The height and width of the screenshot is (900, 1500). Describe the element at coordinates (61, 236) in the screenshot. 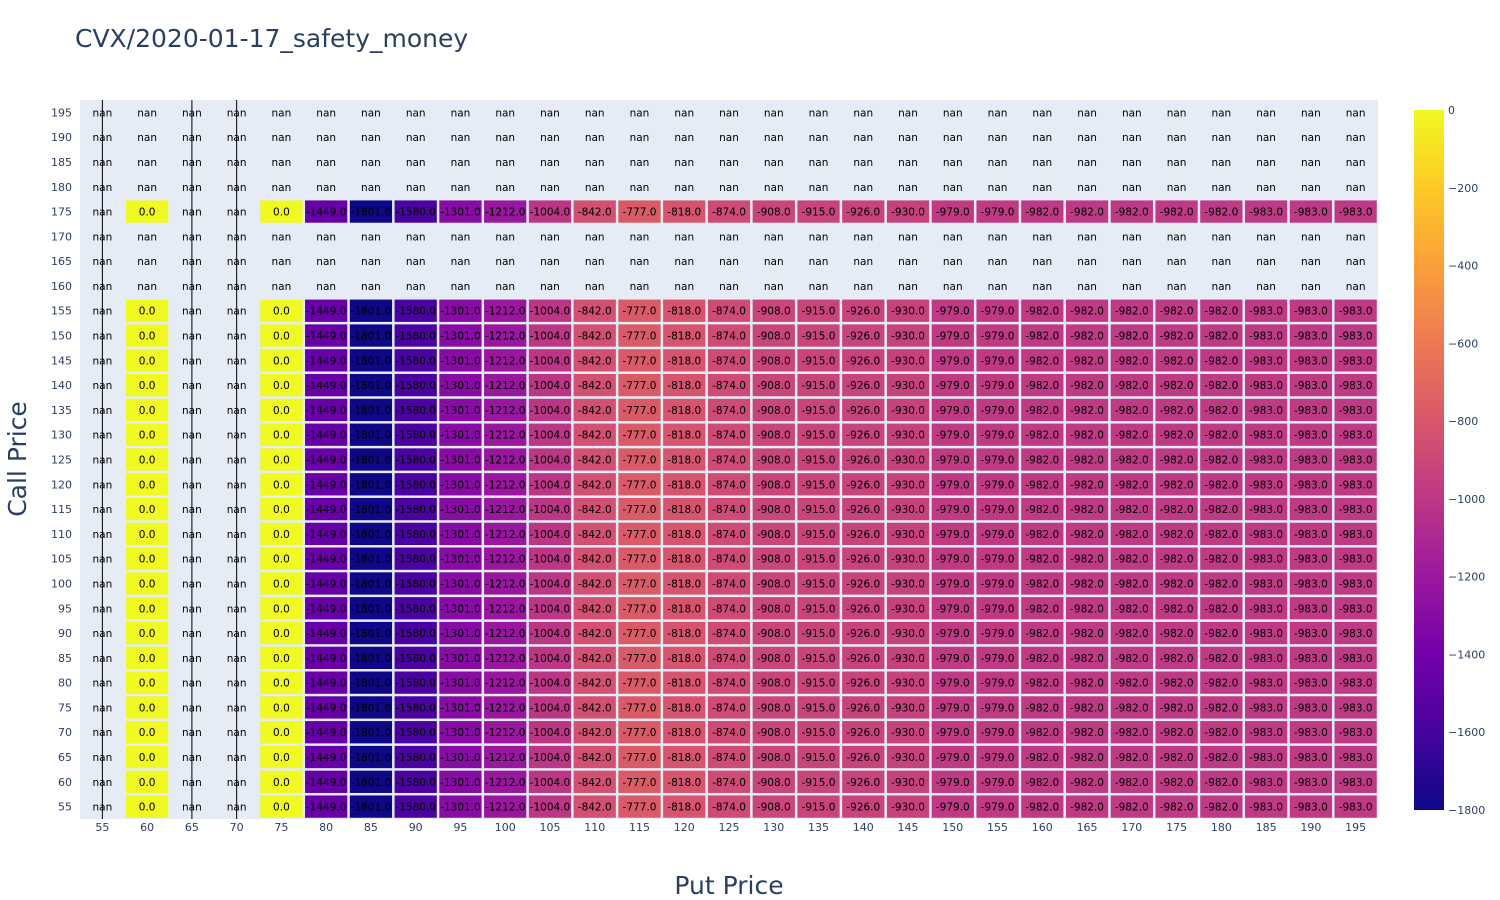

I see `y-tick-label: 170` at that location.